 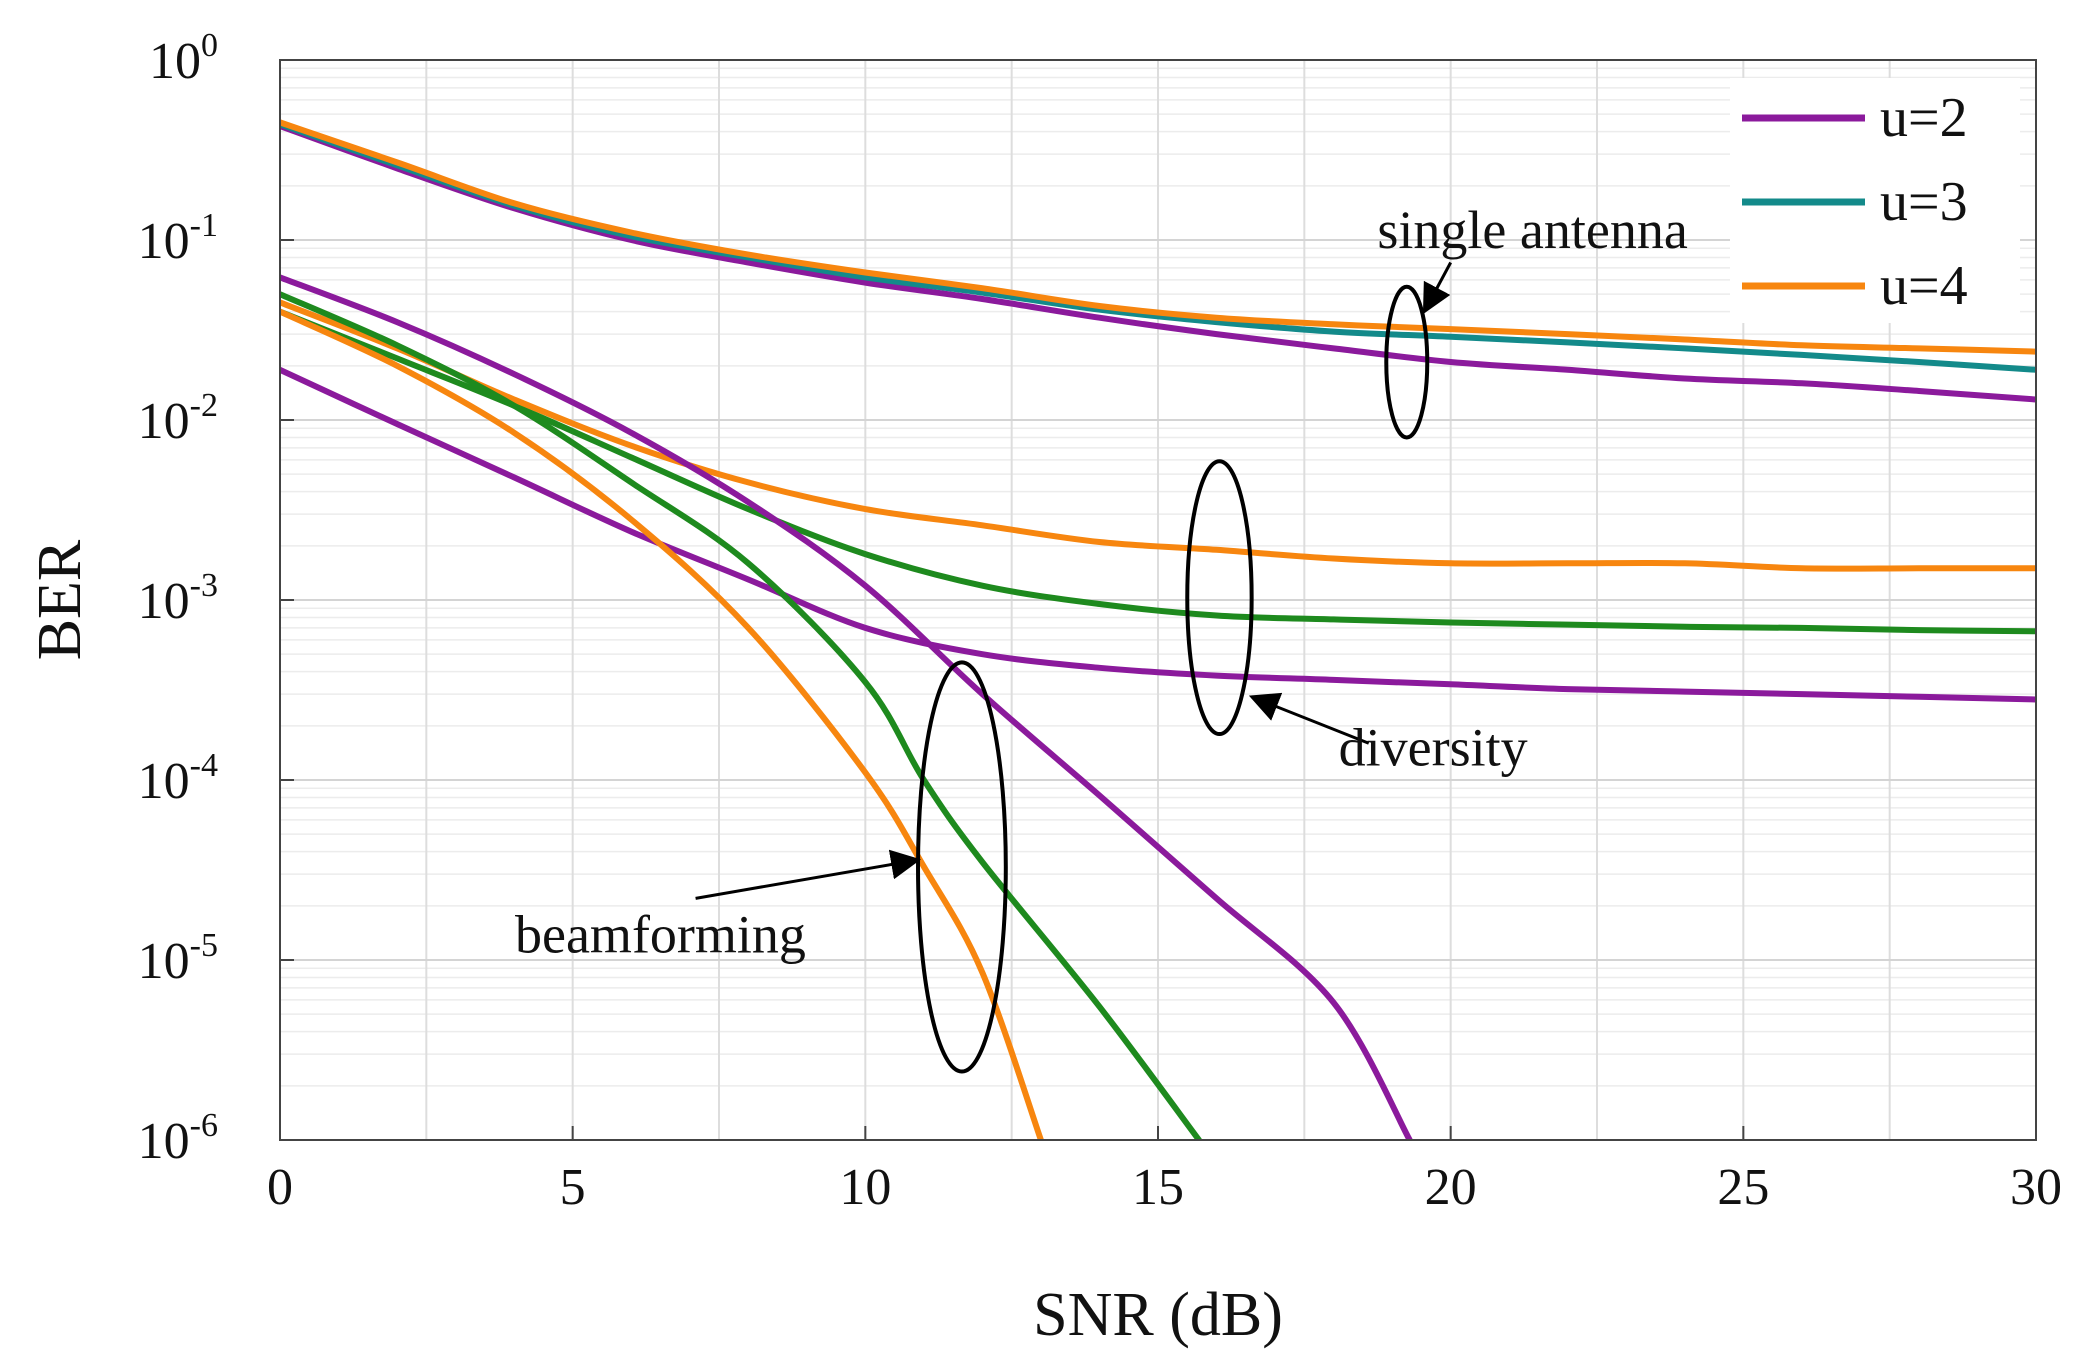 I want to click on y-tick-exponent: -4, so click(x=204, y=765).